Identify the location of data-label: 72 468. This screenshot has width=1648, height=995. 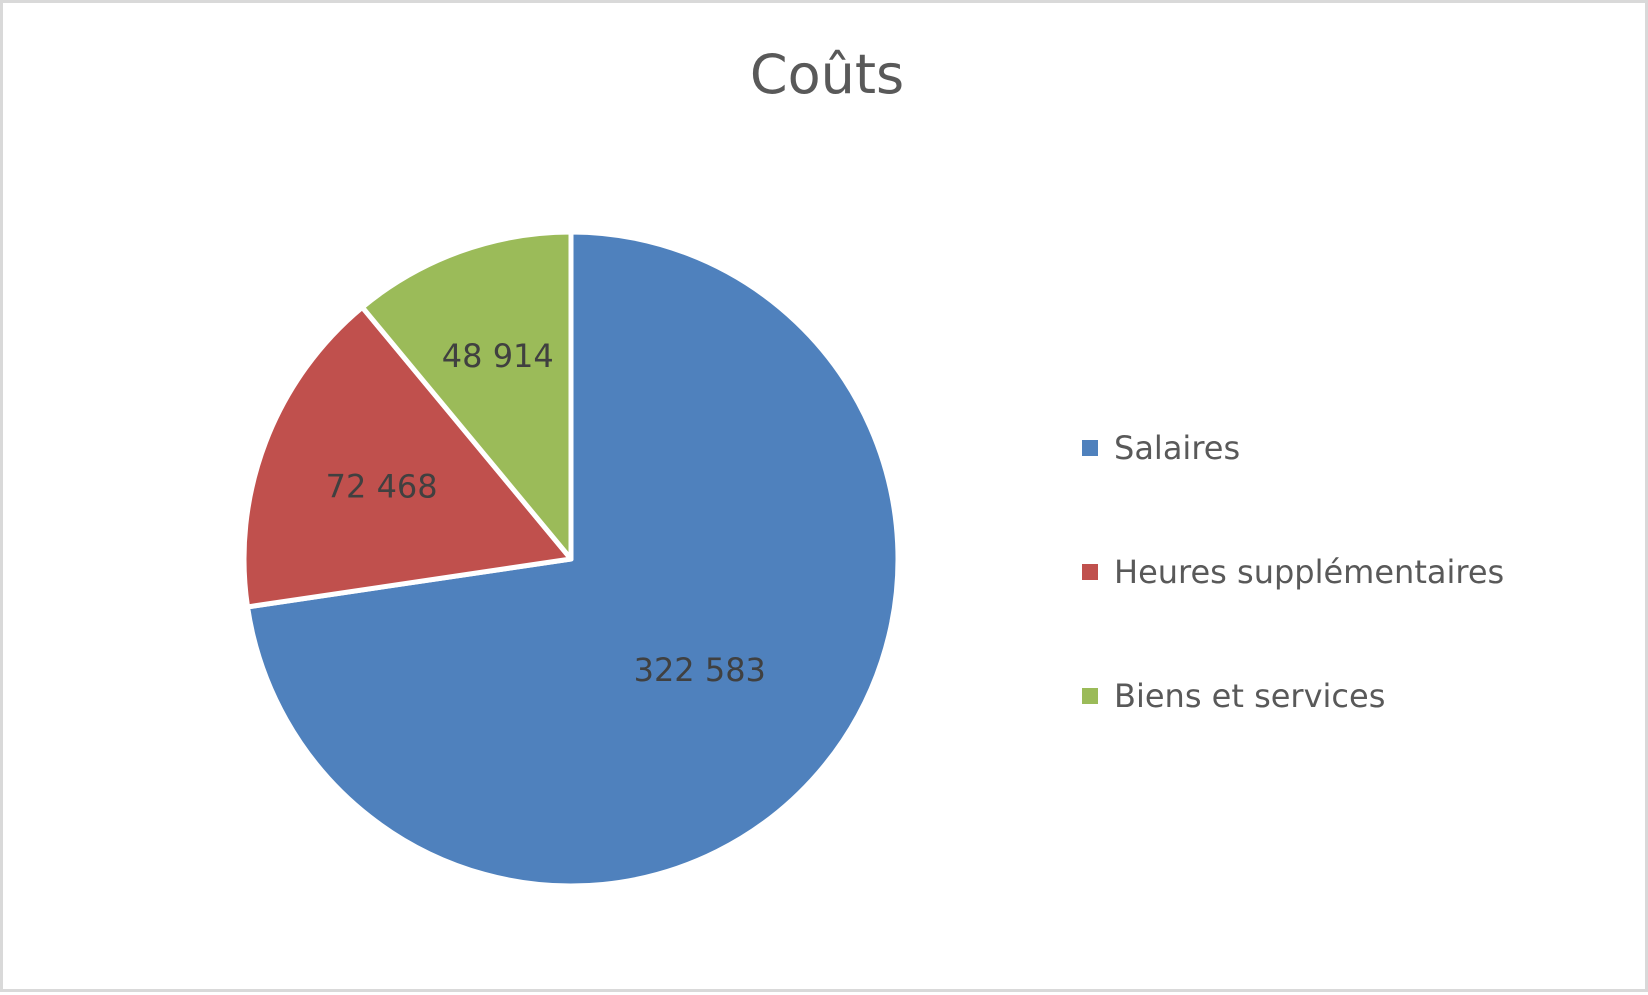
(382, 486).